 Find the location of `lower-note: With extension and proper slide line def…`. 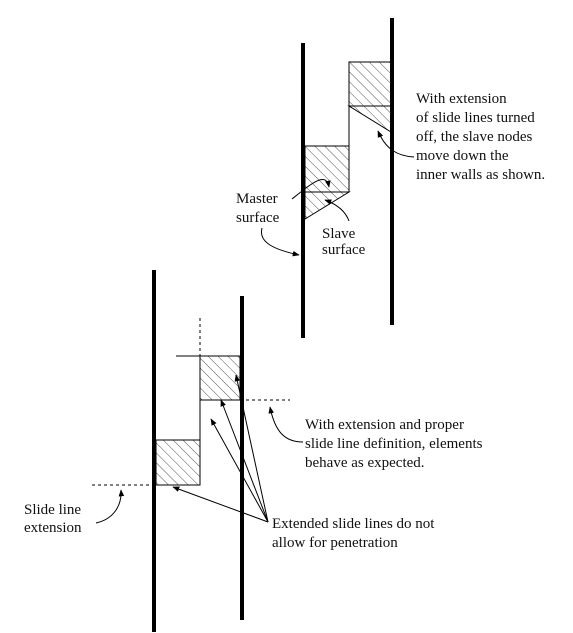

lower-note: With extension and proper slide line def… is located at coordinates (395, 444).